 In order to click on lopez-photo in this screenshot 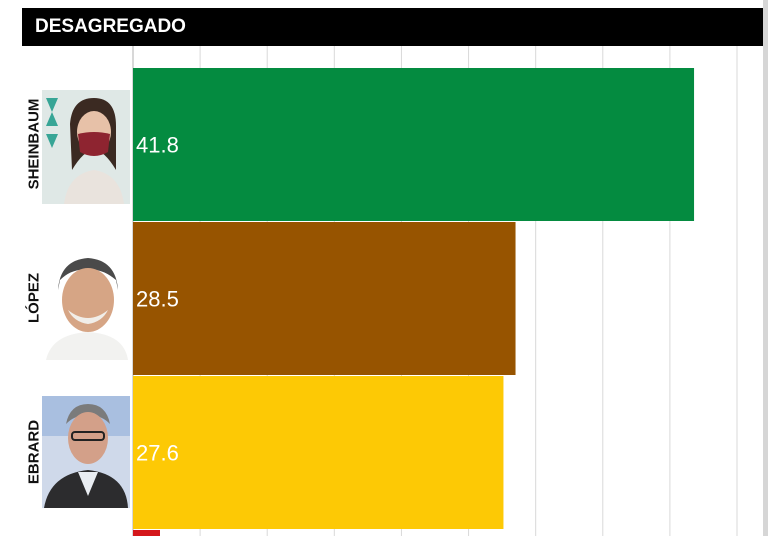, I will do `click(86, 305)`.